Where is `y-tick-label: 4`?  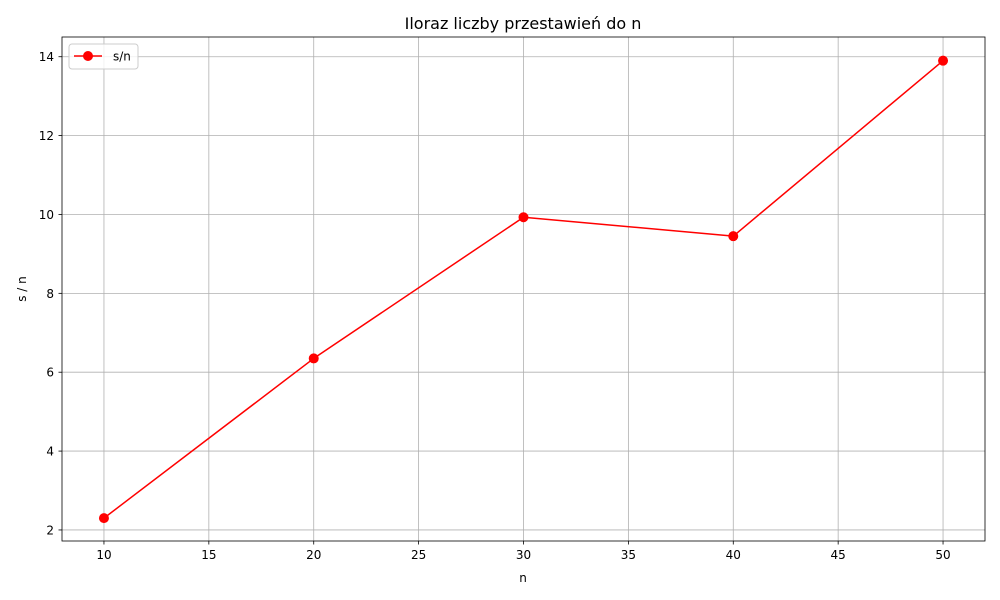 y-tick-label: 4 is located at coordinates (50, 452).